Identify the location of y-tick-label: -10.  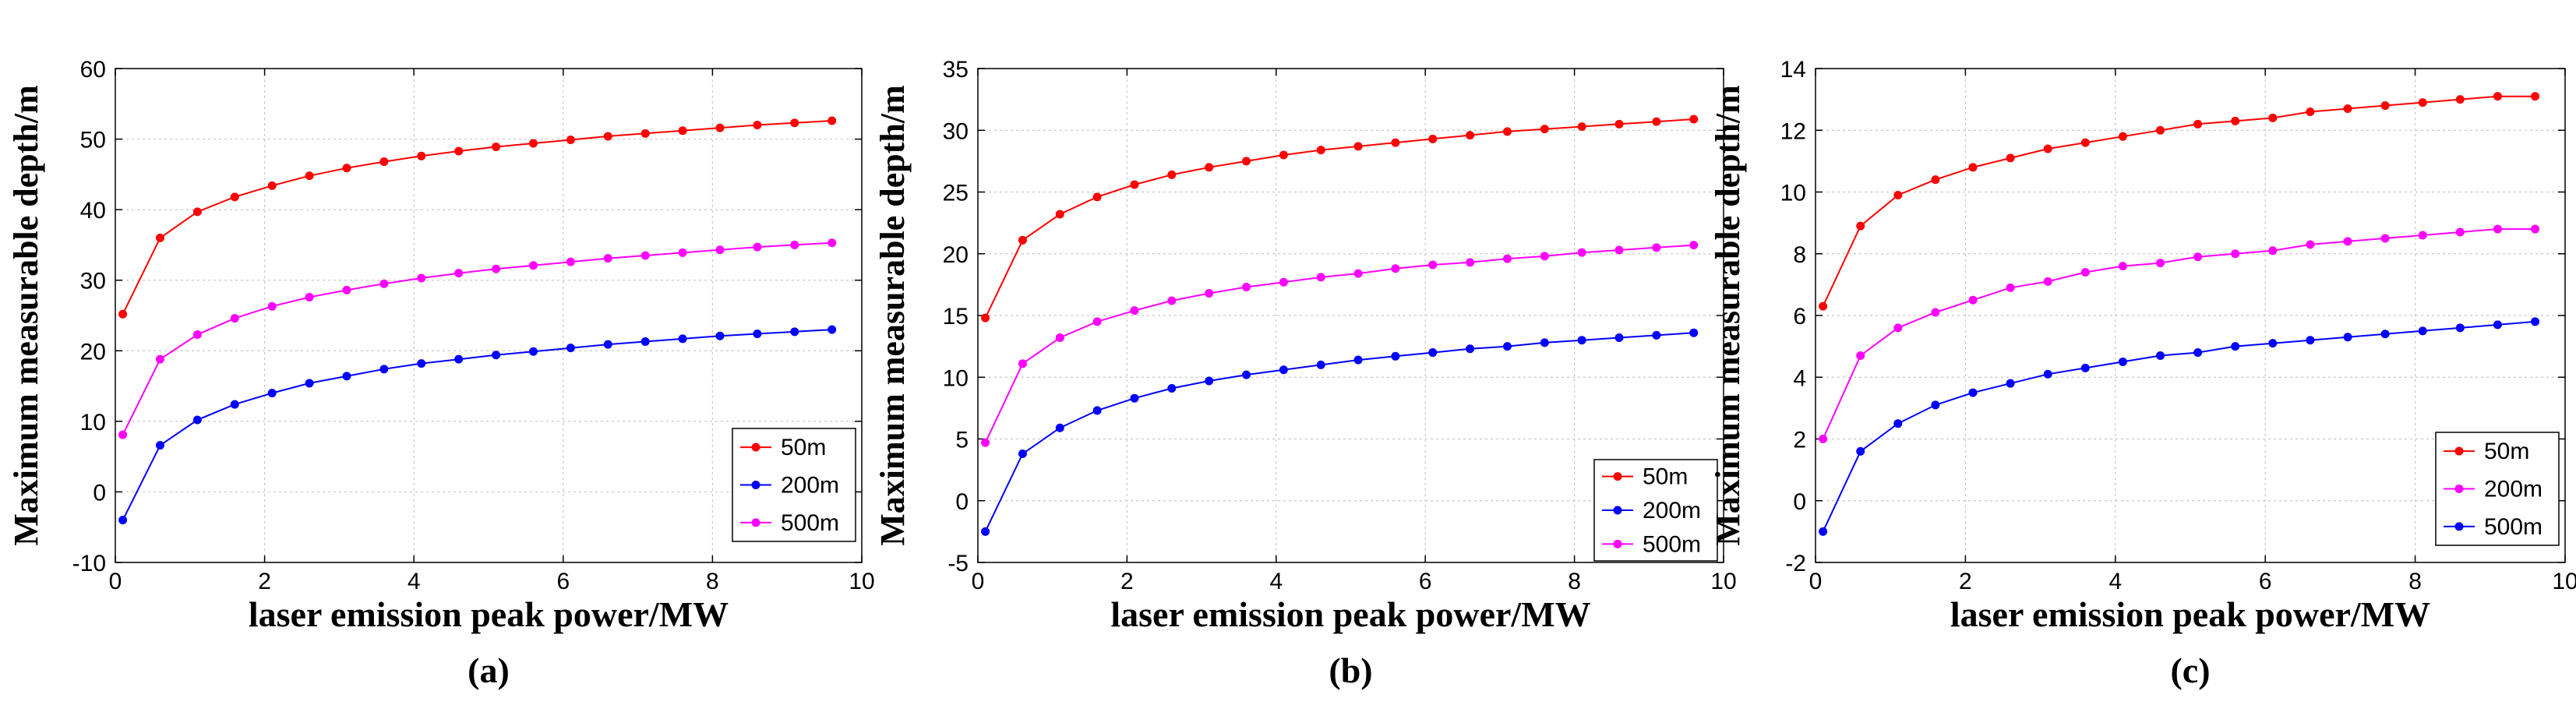
(89, 564).